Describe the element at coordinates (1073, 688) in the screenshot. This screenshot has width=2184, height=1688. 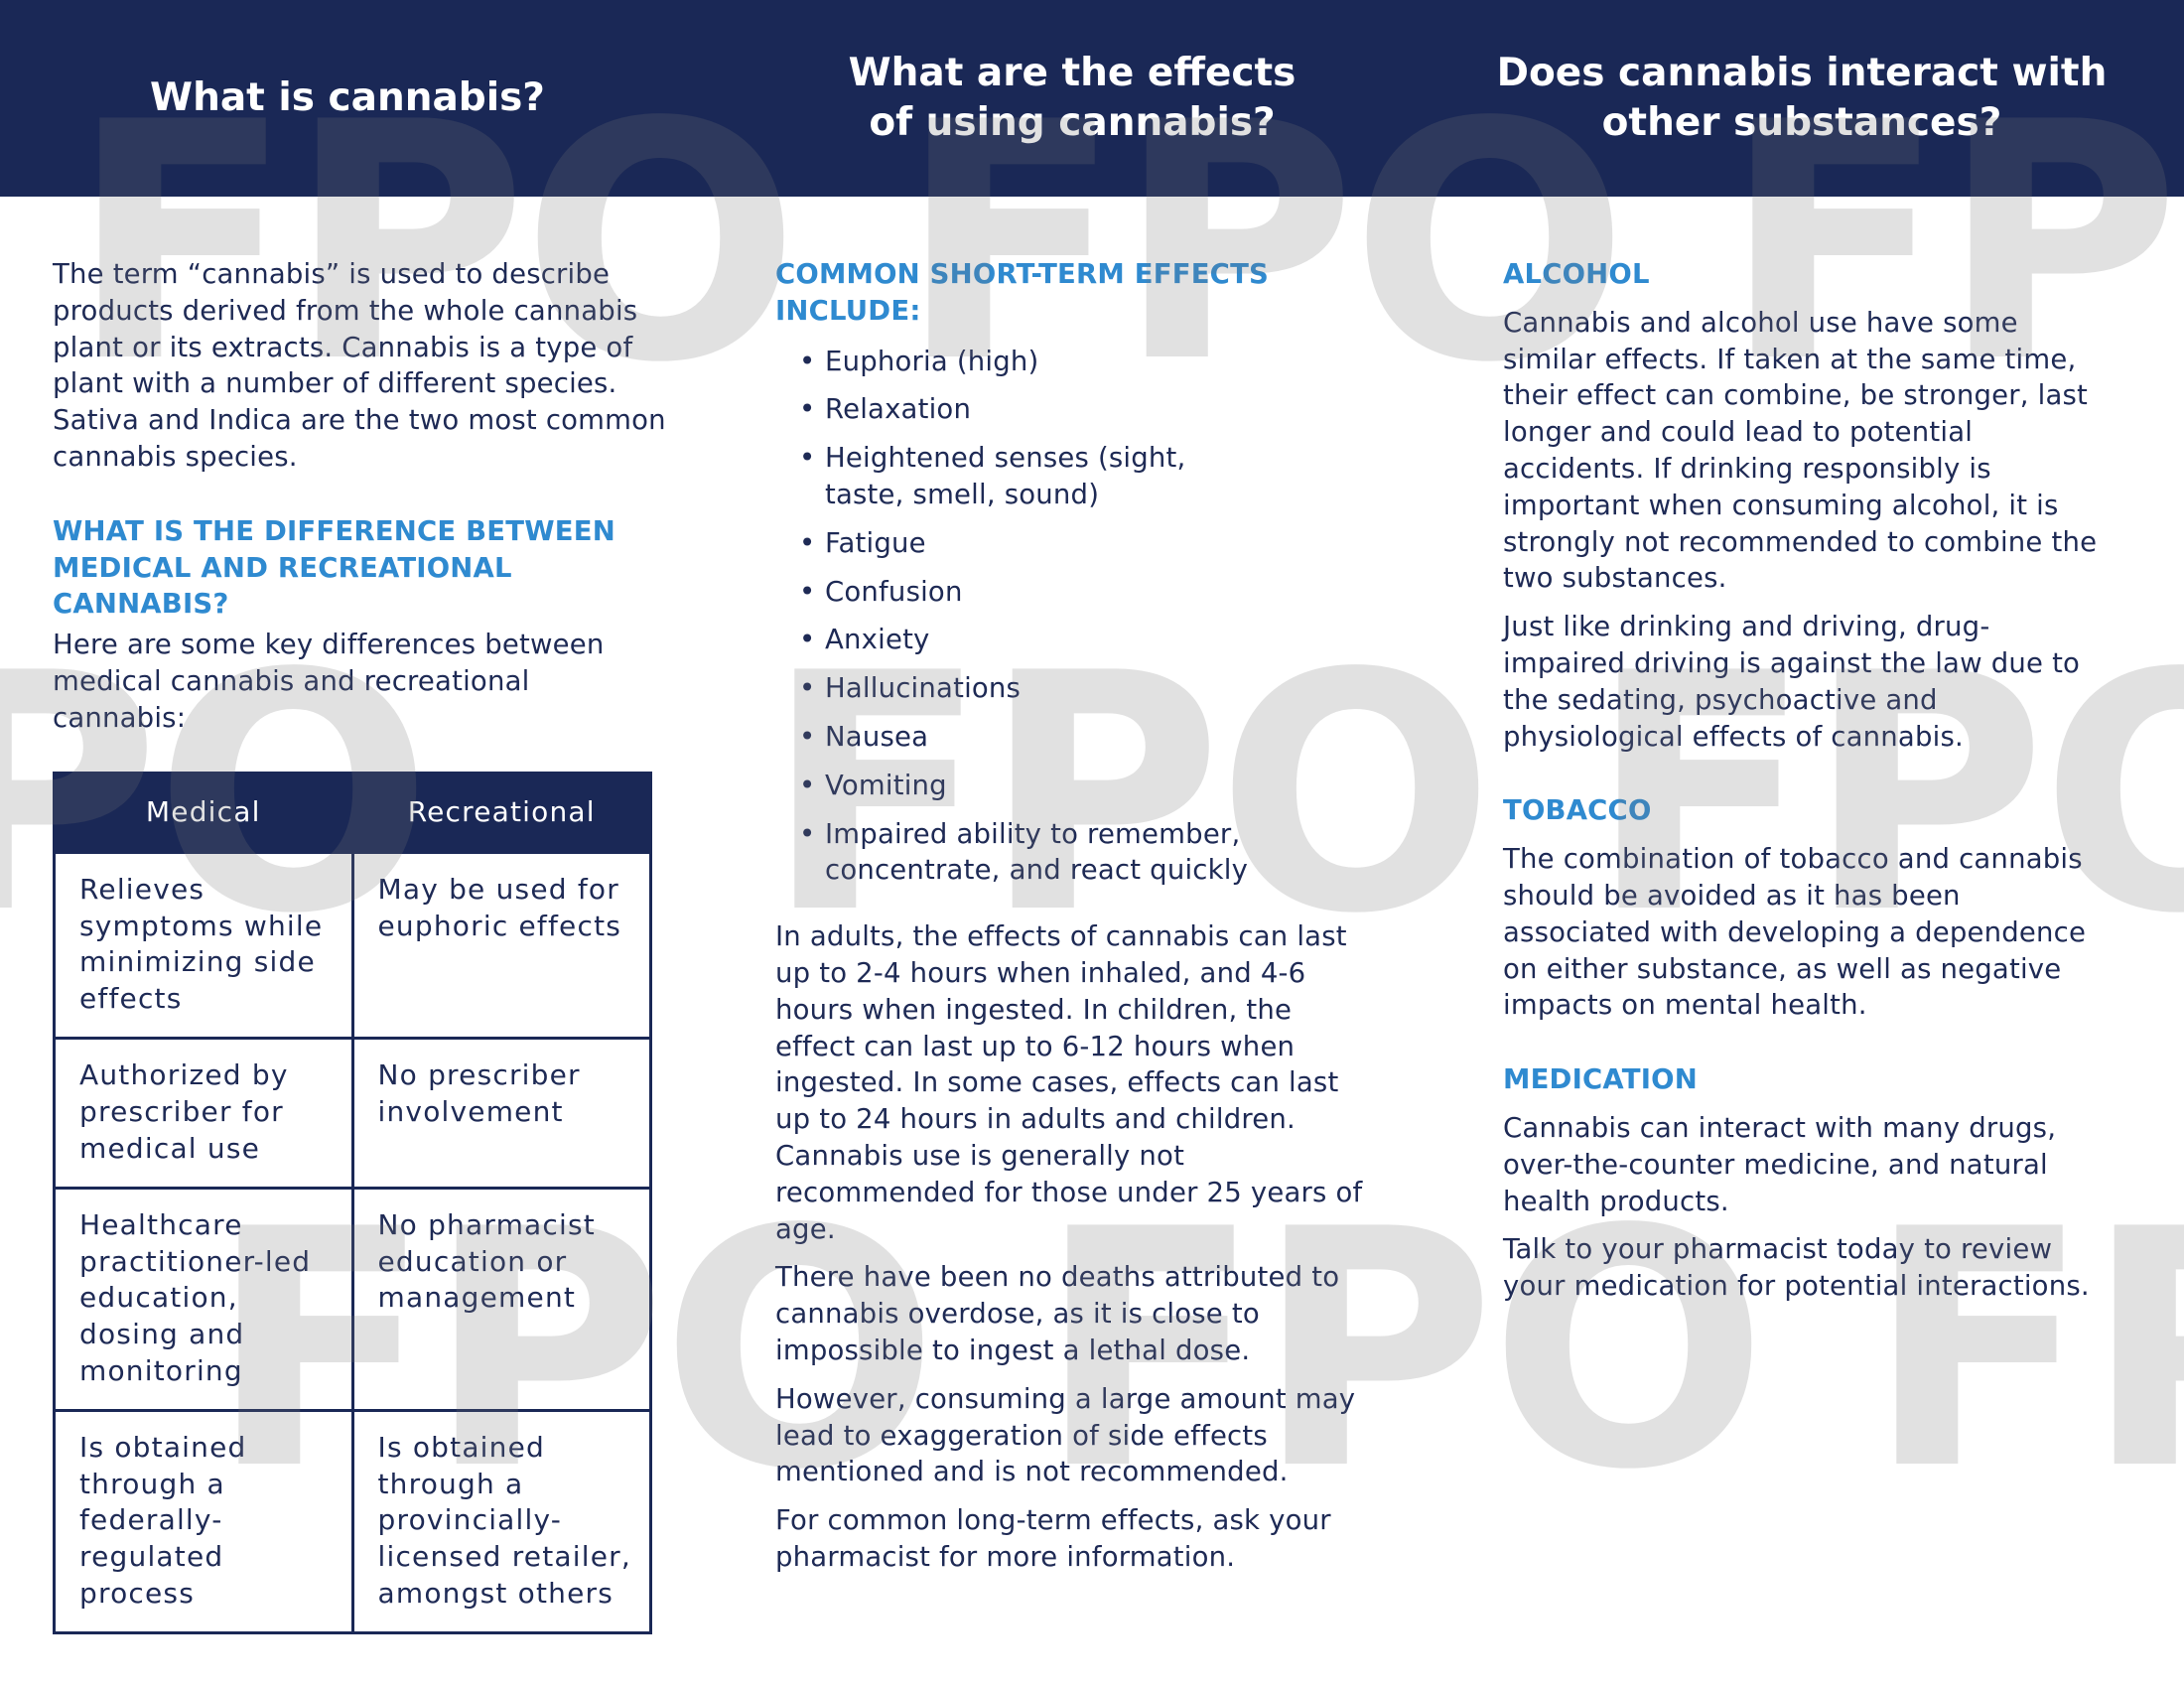
I see `list-item: Hallucinations` at that location.